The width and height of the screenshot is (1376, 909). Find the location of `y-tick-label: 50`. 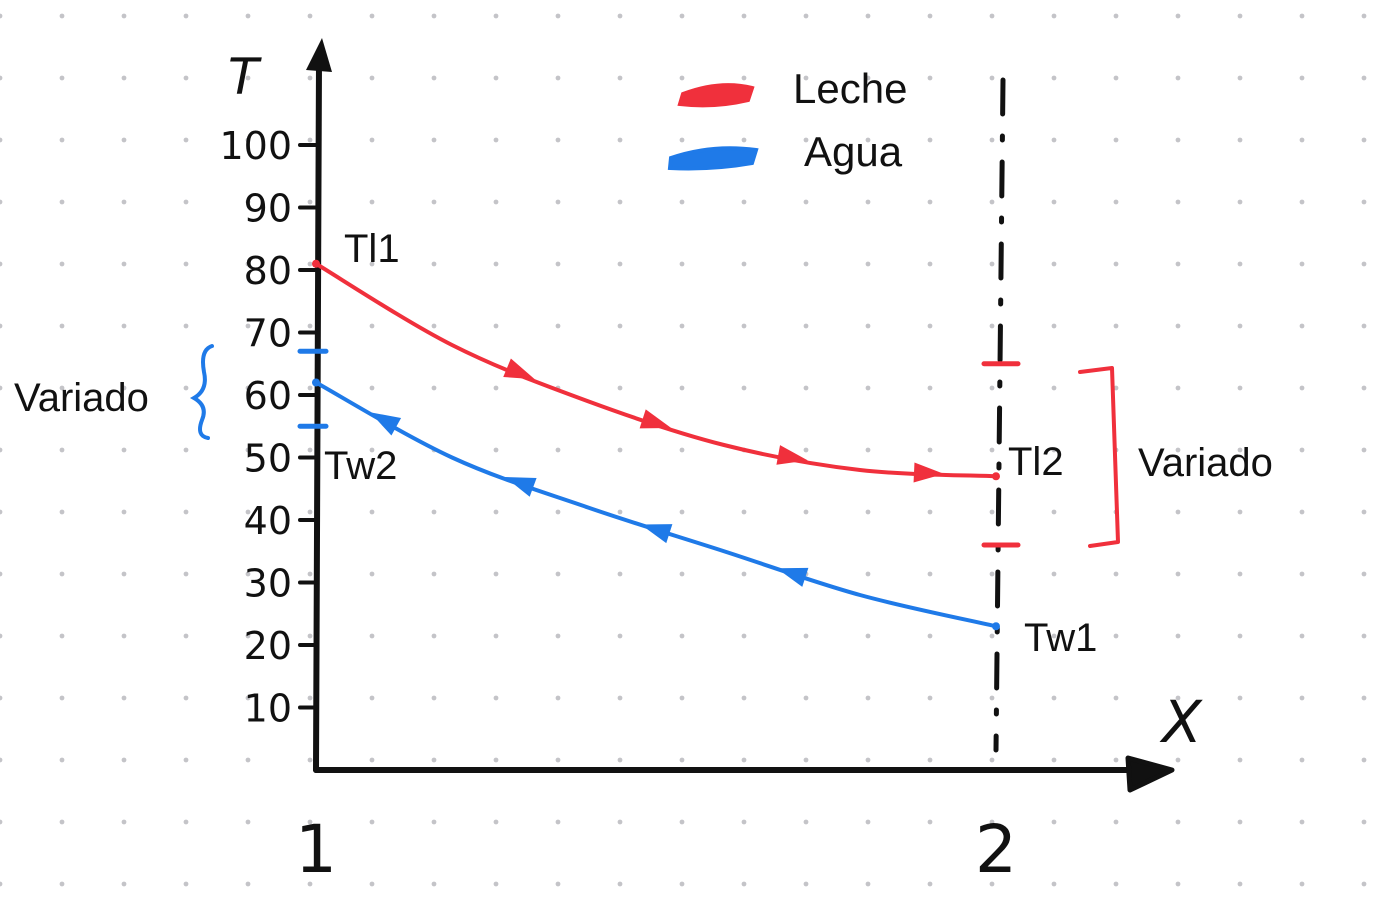

y-tick-label: 50 is located at coordinates (268, 459).